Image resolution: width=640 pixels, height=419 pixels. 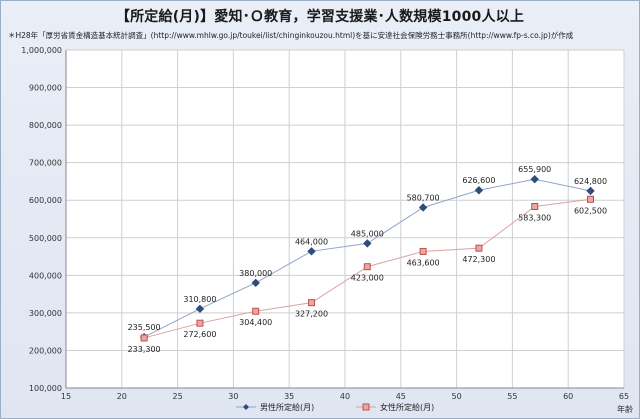 What do you see at coordinates (45, 275) in the screenshot?
I see `y-tick-label: 400,000` at bounding box center [45, 275].